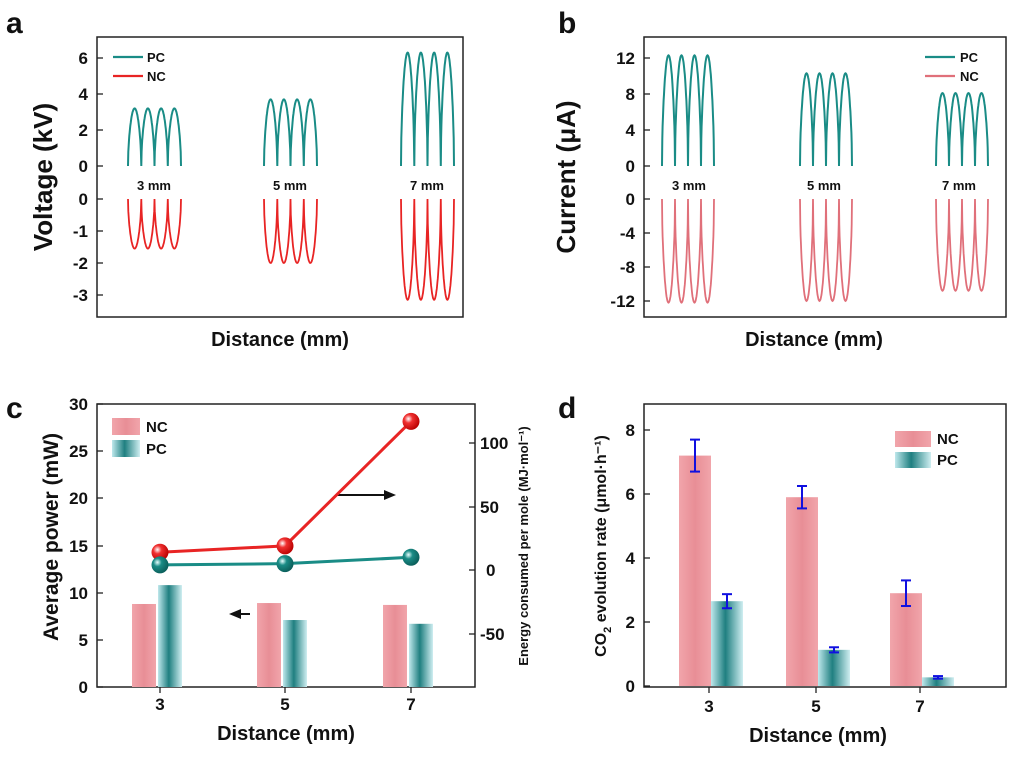 The image size is (1009, 757). Describe the element at coordinates (286, 734) in the screenshot. I see `x-axis-title-c: Distance (mm)` at that location.